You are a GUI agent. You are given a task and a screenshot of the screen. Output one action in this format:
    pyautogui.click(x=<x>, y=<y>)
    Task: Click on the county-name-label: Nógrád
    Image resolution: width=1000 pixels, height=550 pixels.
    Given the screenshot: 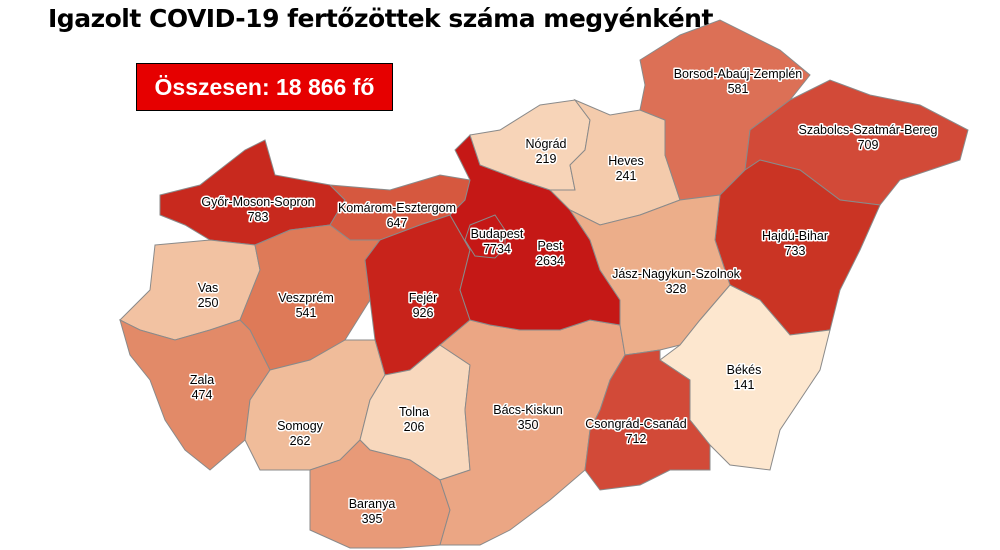 What is the action you would take?
    pyautogui.click(x=546, y=144)
    